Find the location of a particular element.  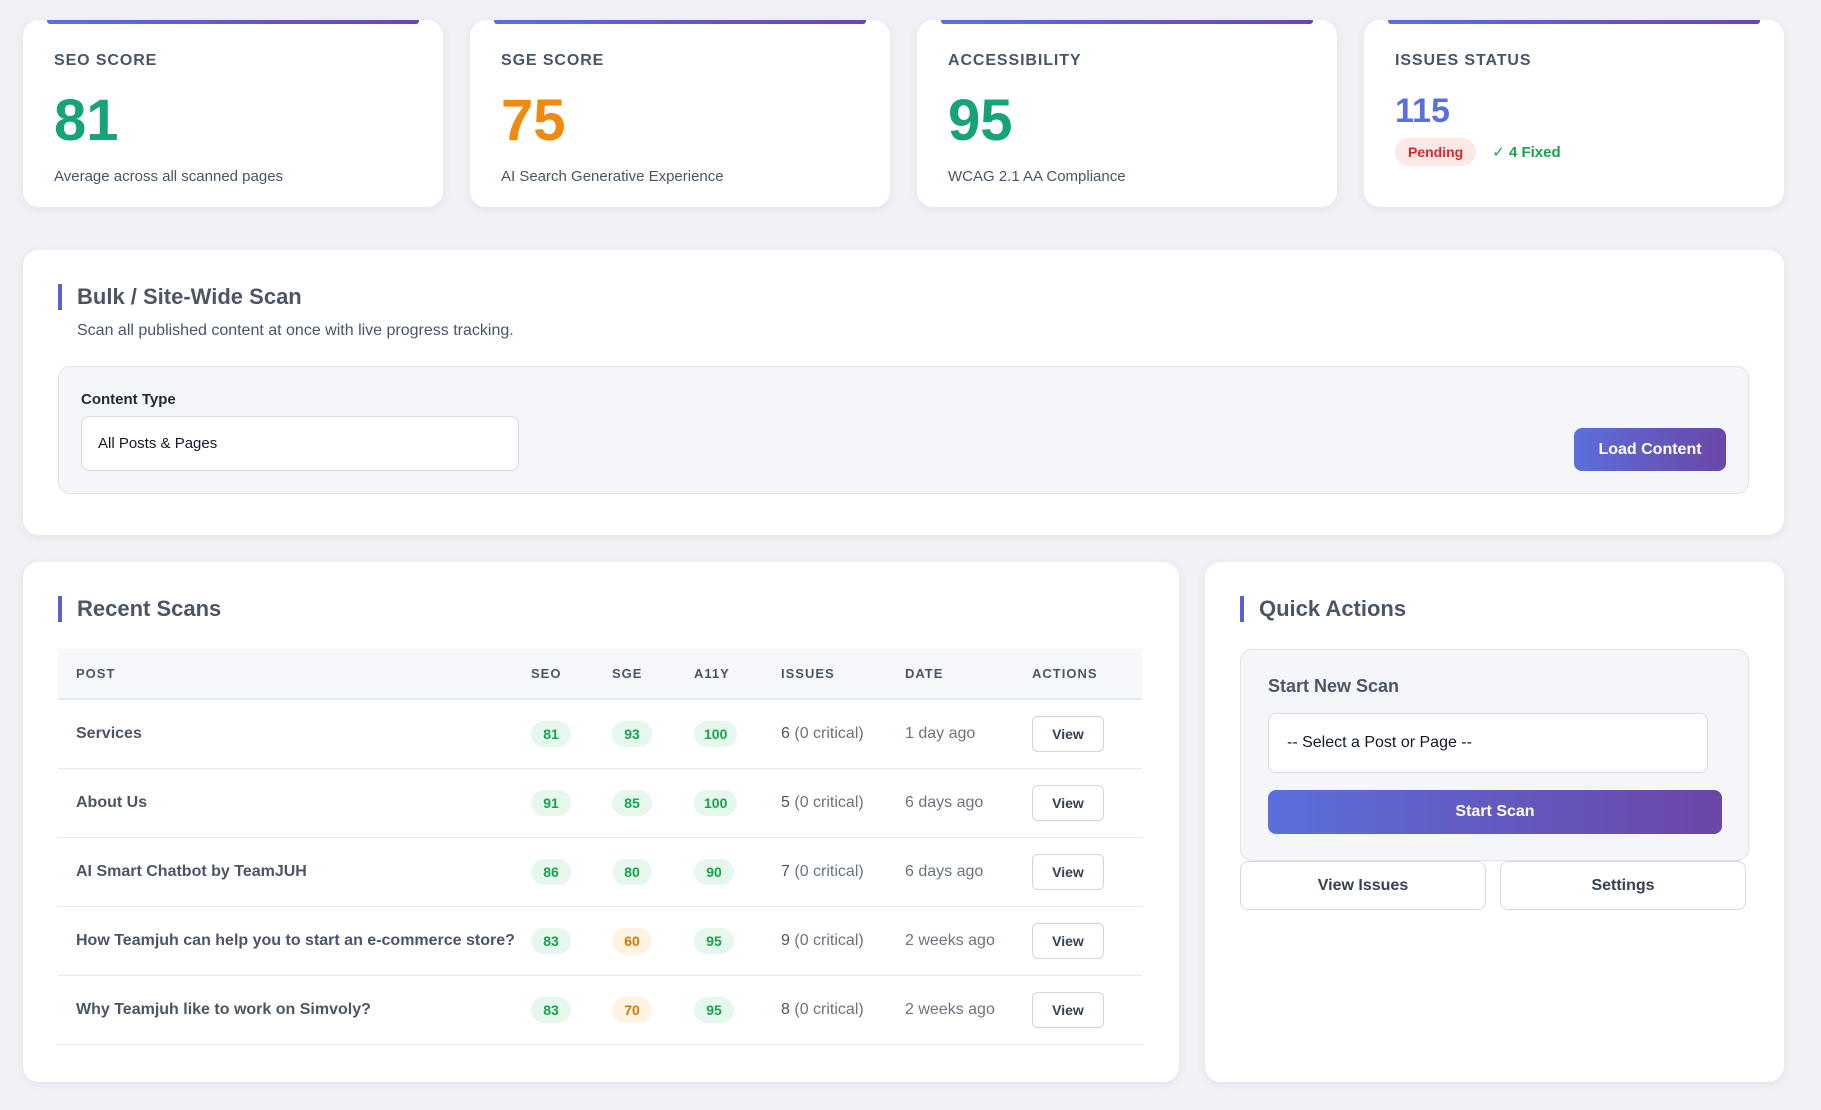

stat-desc: AI Search Generative Experience is located at coordinates (612, 176).